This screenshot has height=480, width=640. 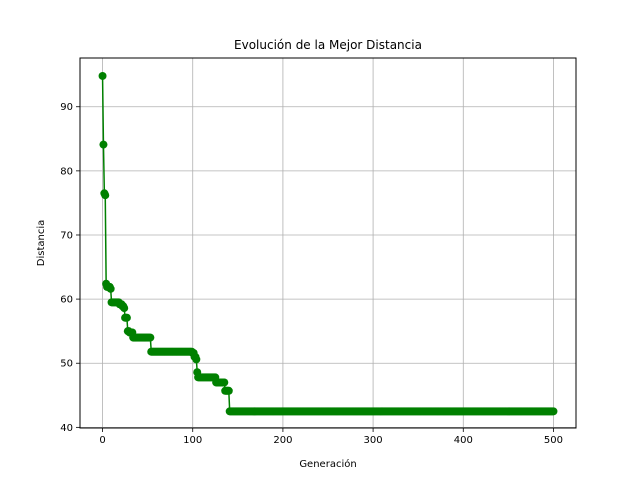 What do you see at coordinates (102, 440) in the screenshot?
I see `x-tick-label: 0` at bounding box center [102, 440].